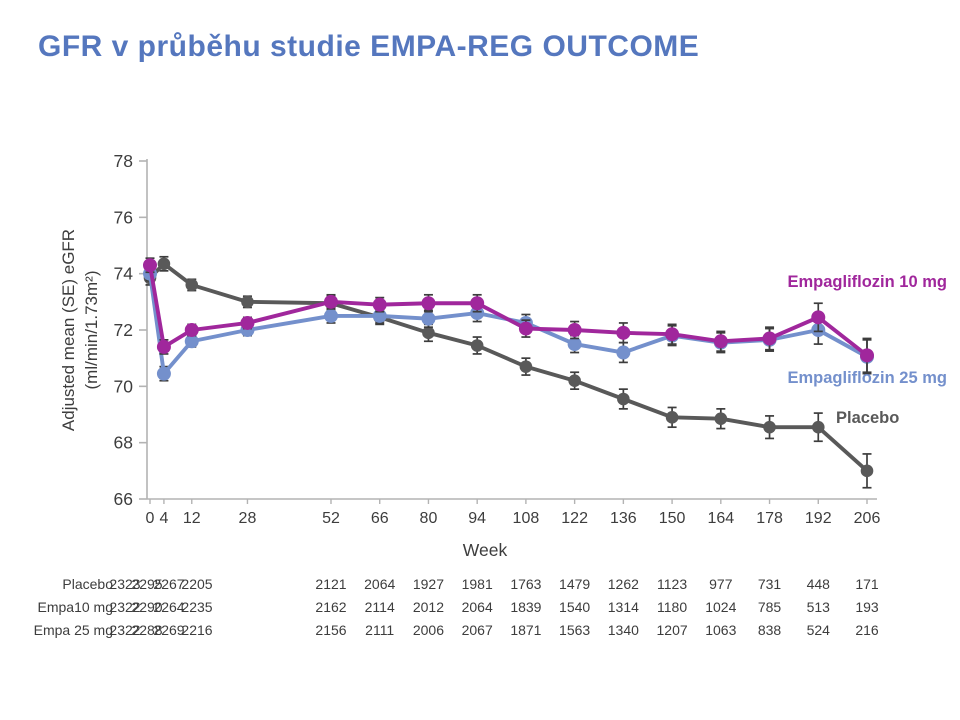  I want to click on risk-value: 838, so click(769, 630).